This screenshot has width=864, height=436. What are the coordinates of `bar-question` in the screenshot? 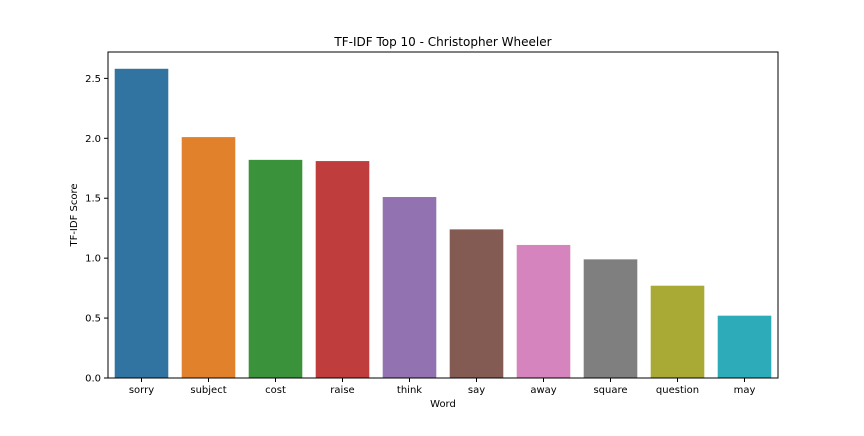 It's located at (677, 331).